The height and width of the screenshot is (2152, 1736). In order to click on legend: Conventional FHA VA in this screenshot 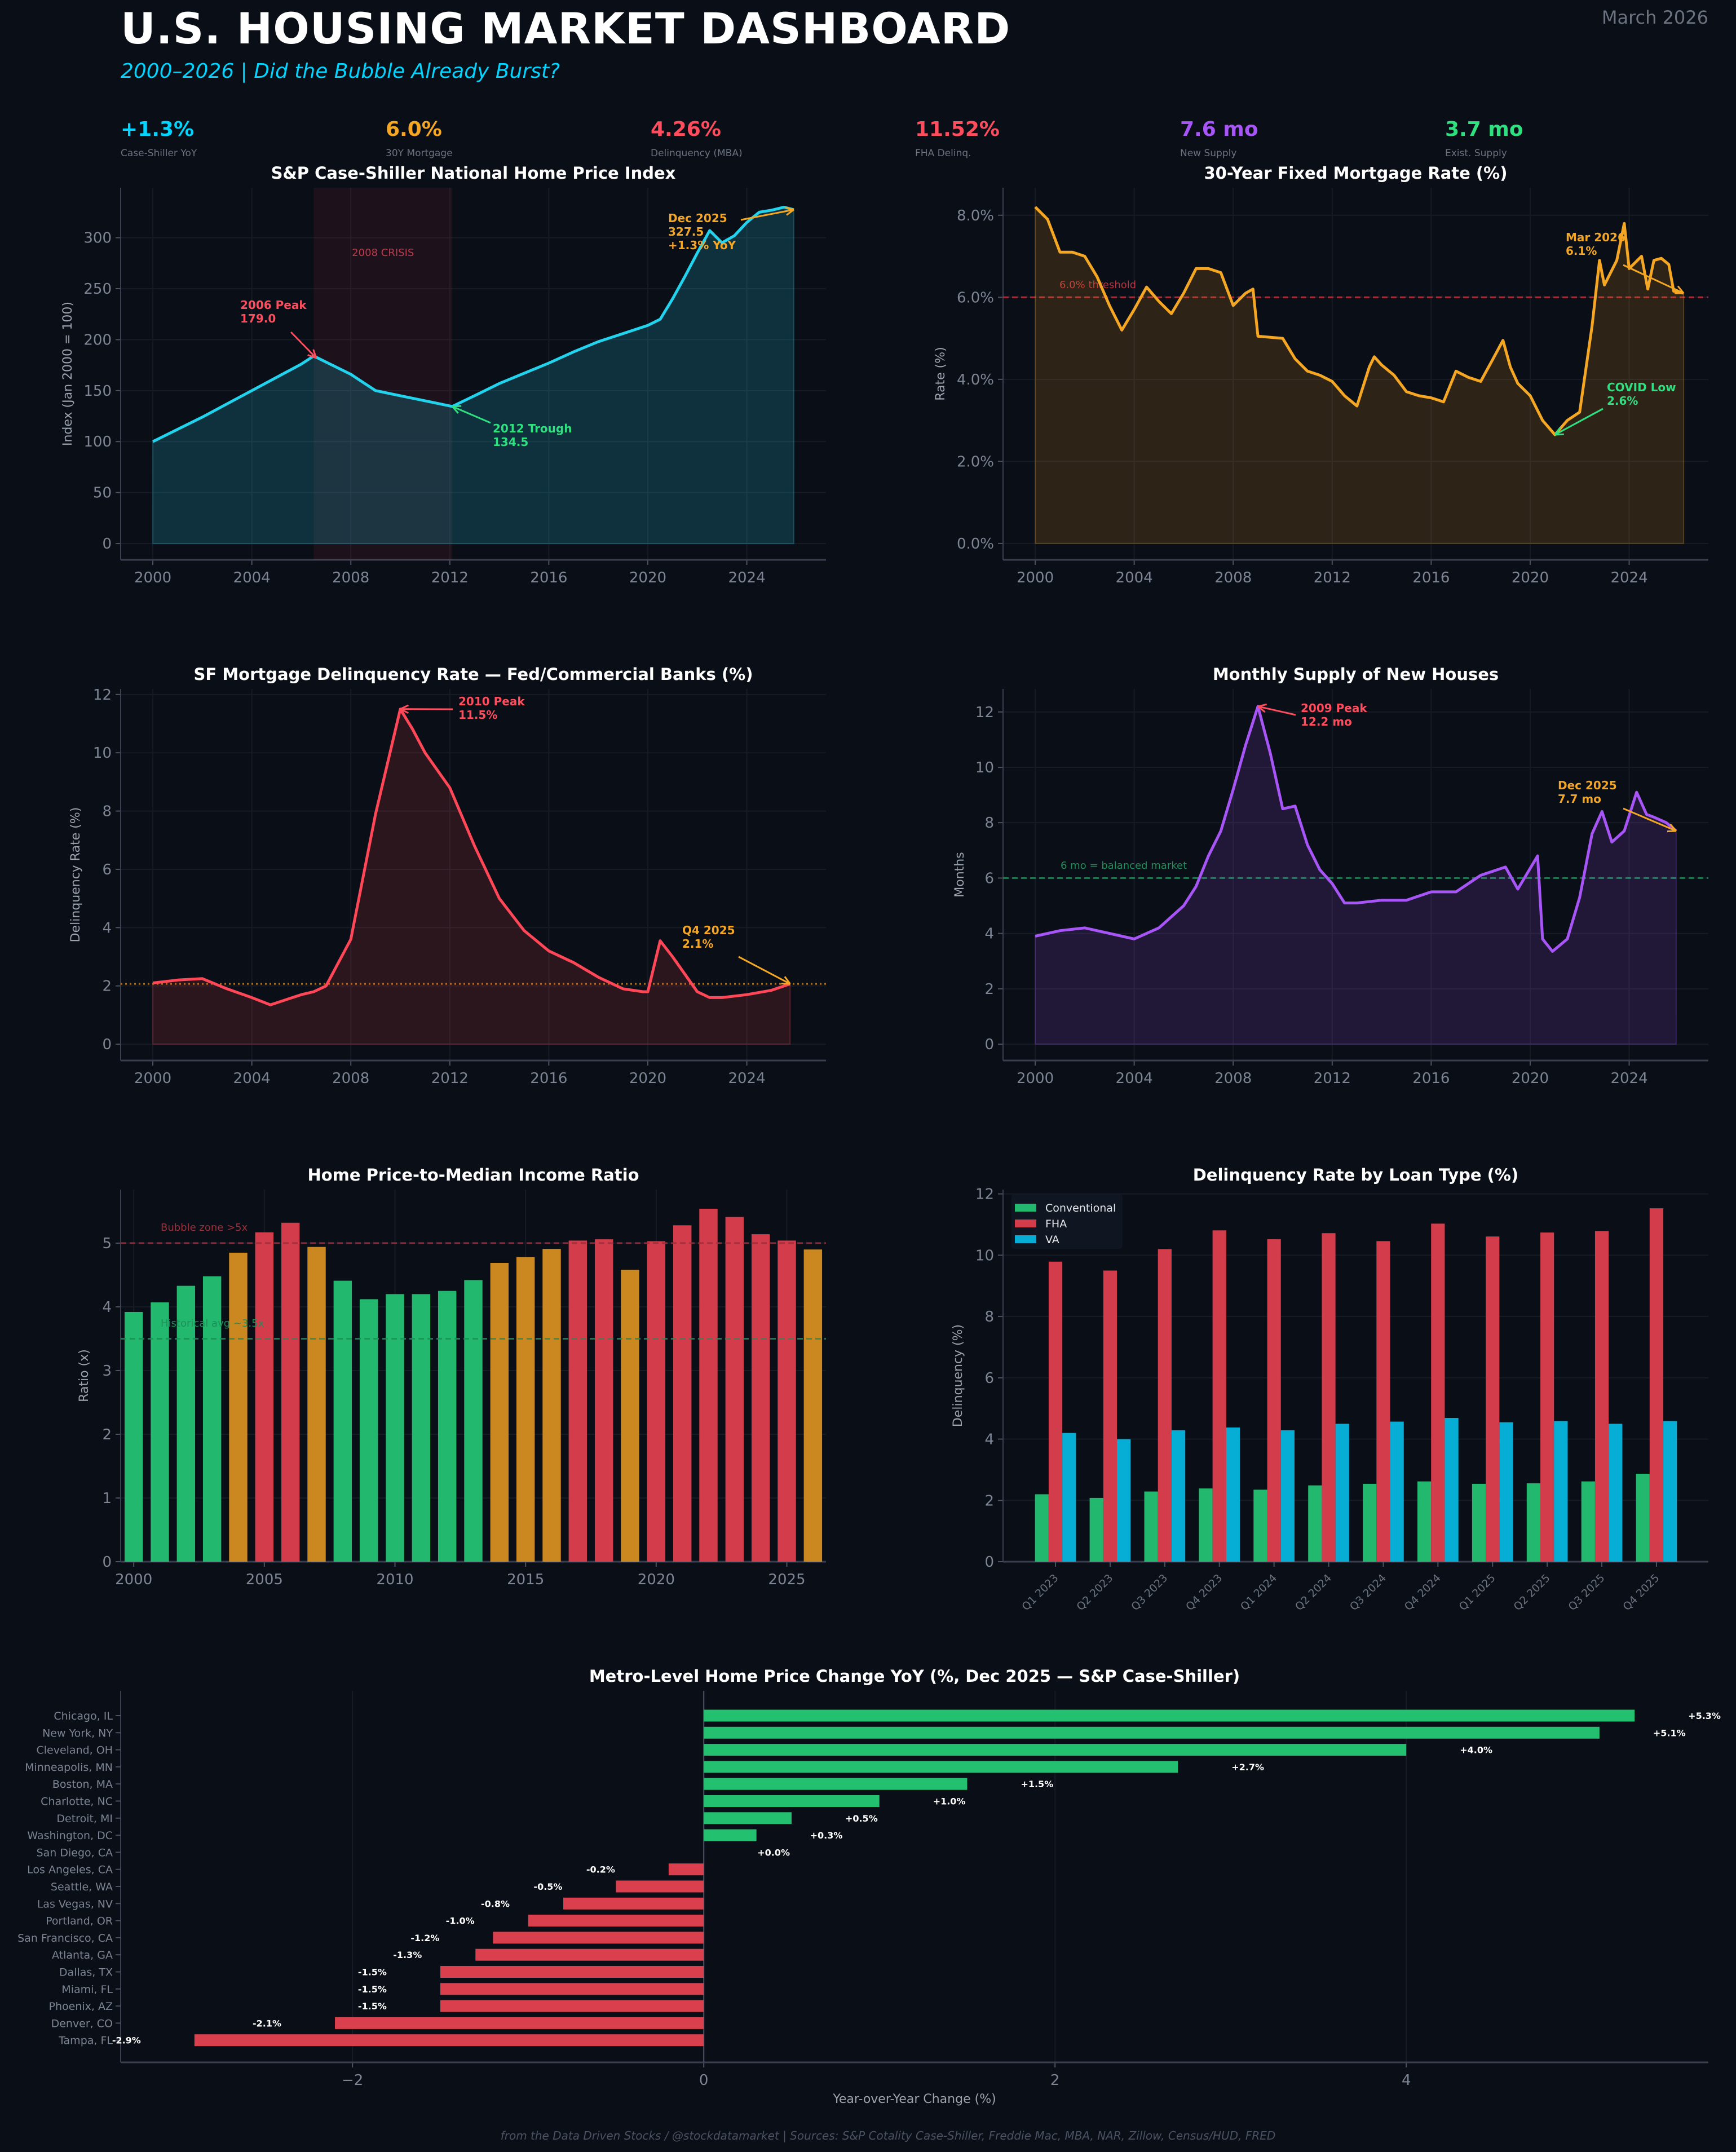, I will do `click(1067, 1221)`.